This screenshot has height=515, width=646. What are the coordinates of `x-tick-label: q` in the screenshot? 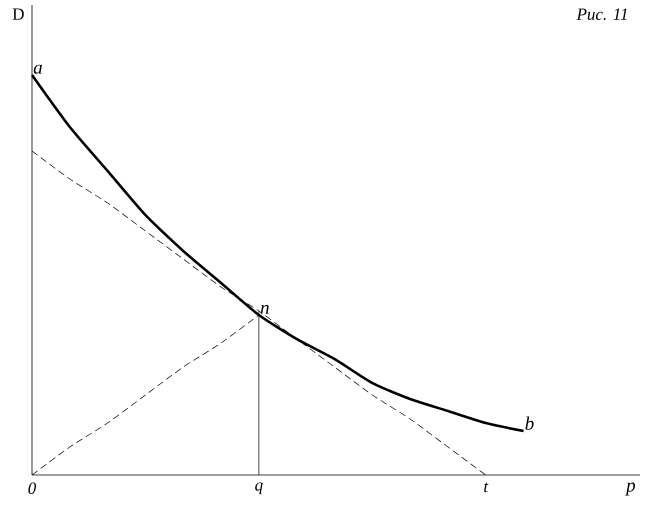 It's located at (259, 488).